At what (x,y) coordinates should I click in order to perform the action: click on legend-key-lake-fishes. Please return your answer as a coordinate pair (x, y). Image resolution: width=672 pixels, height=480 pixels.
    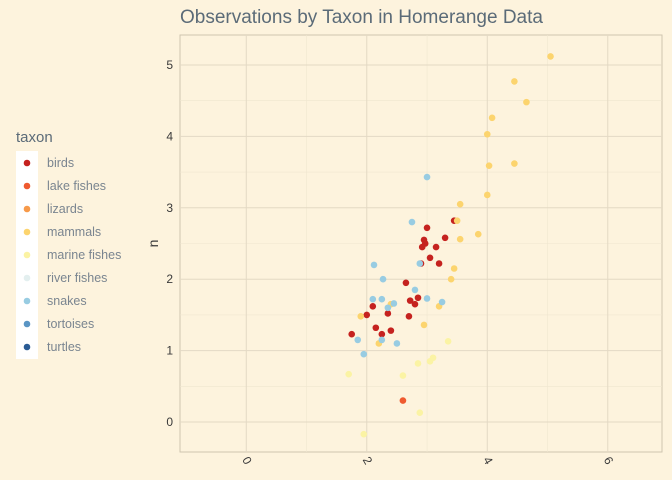
    Looking at the image, I should click on (27, 186).